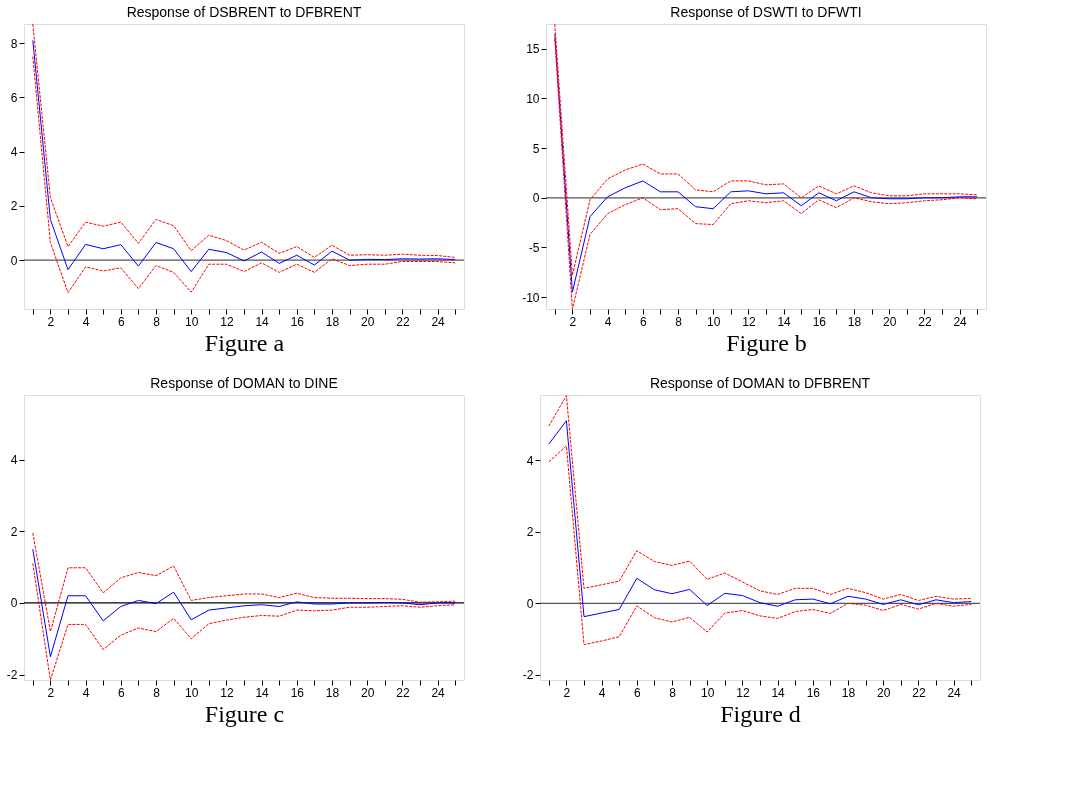 This screenshot has height=787, width=1073. What do you see at coordinates (534, 247) in the screenshot?
I see `y-tick-label: -5` at bounding box center [534, 247].